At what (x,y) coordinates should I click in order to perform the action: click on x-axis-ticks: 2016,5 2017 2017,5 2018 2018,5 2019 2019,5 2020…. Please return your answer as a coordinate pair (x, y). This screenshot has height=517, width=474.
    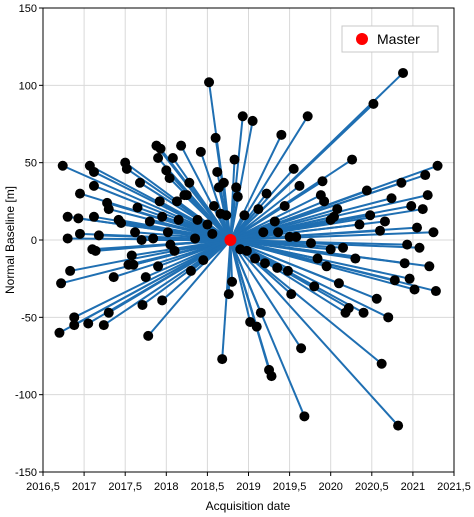
    Looking at the image, I should click on (248, 482).